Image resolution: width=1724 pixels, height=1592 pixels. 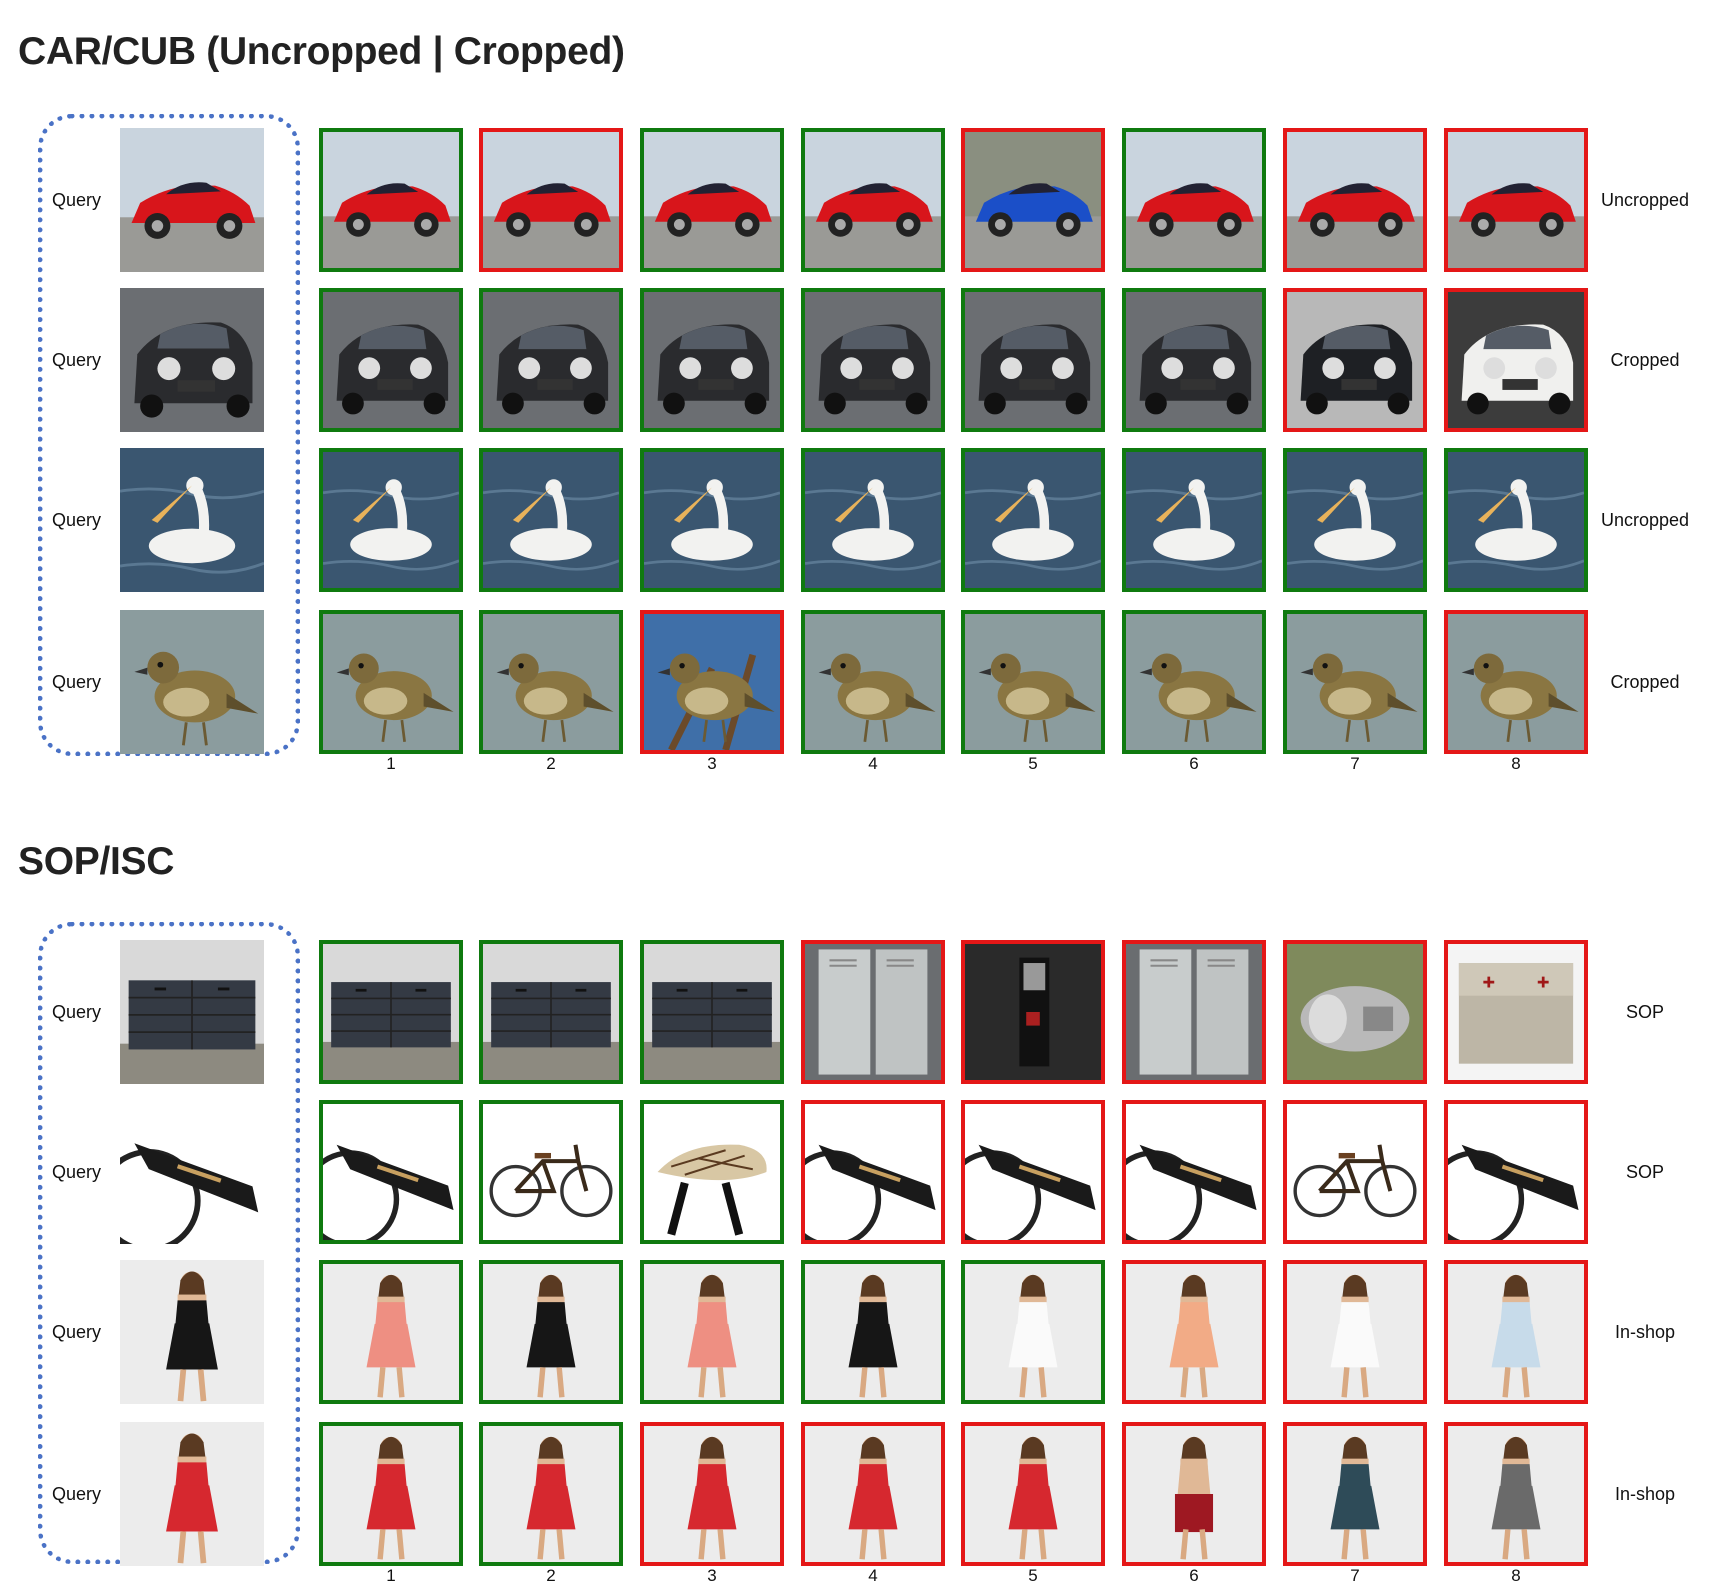 What do you see at coordinates (192, 1012) in the screenshot?
I see `query-image-dresser` at bounding box center [192, 1012].